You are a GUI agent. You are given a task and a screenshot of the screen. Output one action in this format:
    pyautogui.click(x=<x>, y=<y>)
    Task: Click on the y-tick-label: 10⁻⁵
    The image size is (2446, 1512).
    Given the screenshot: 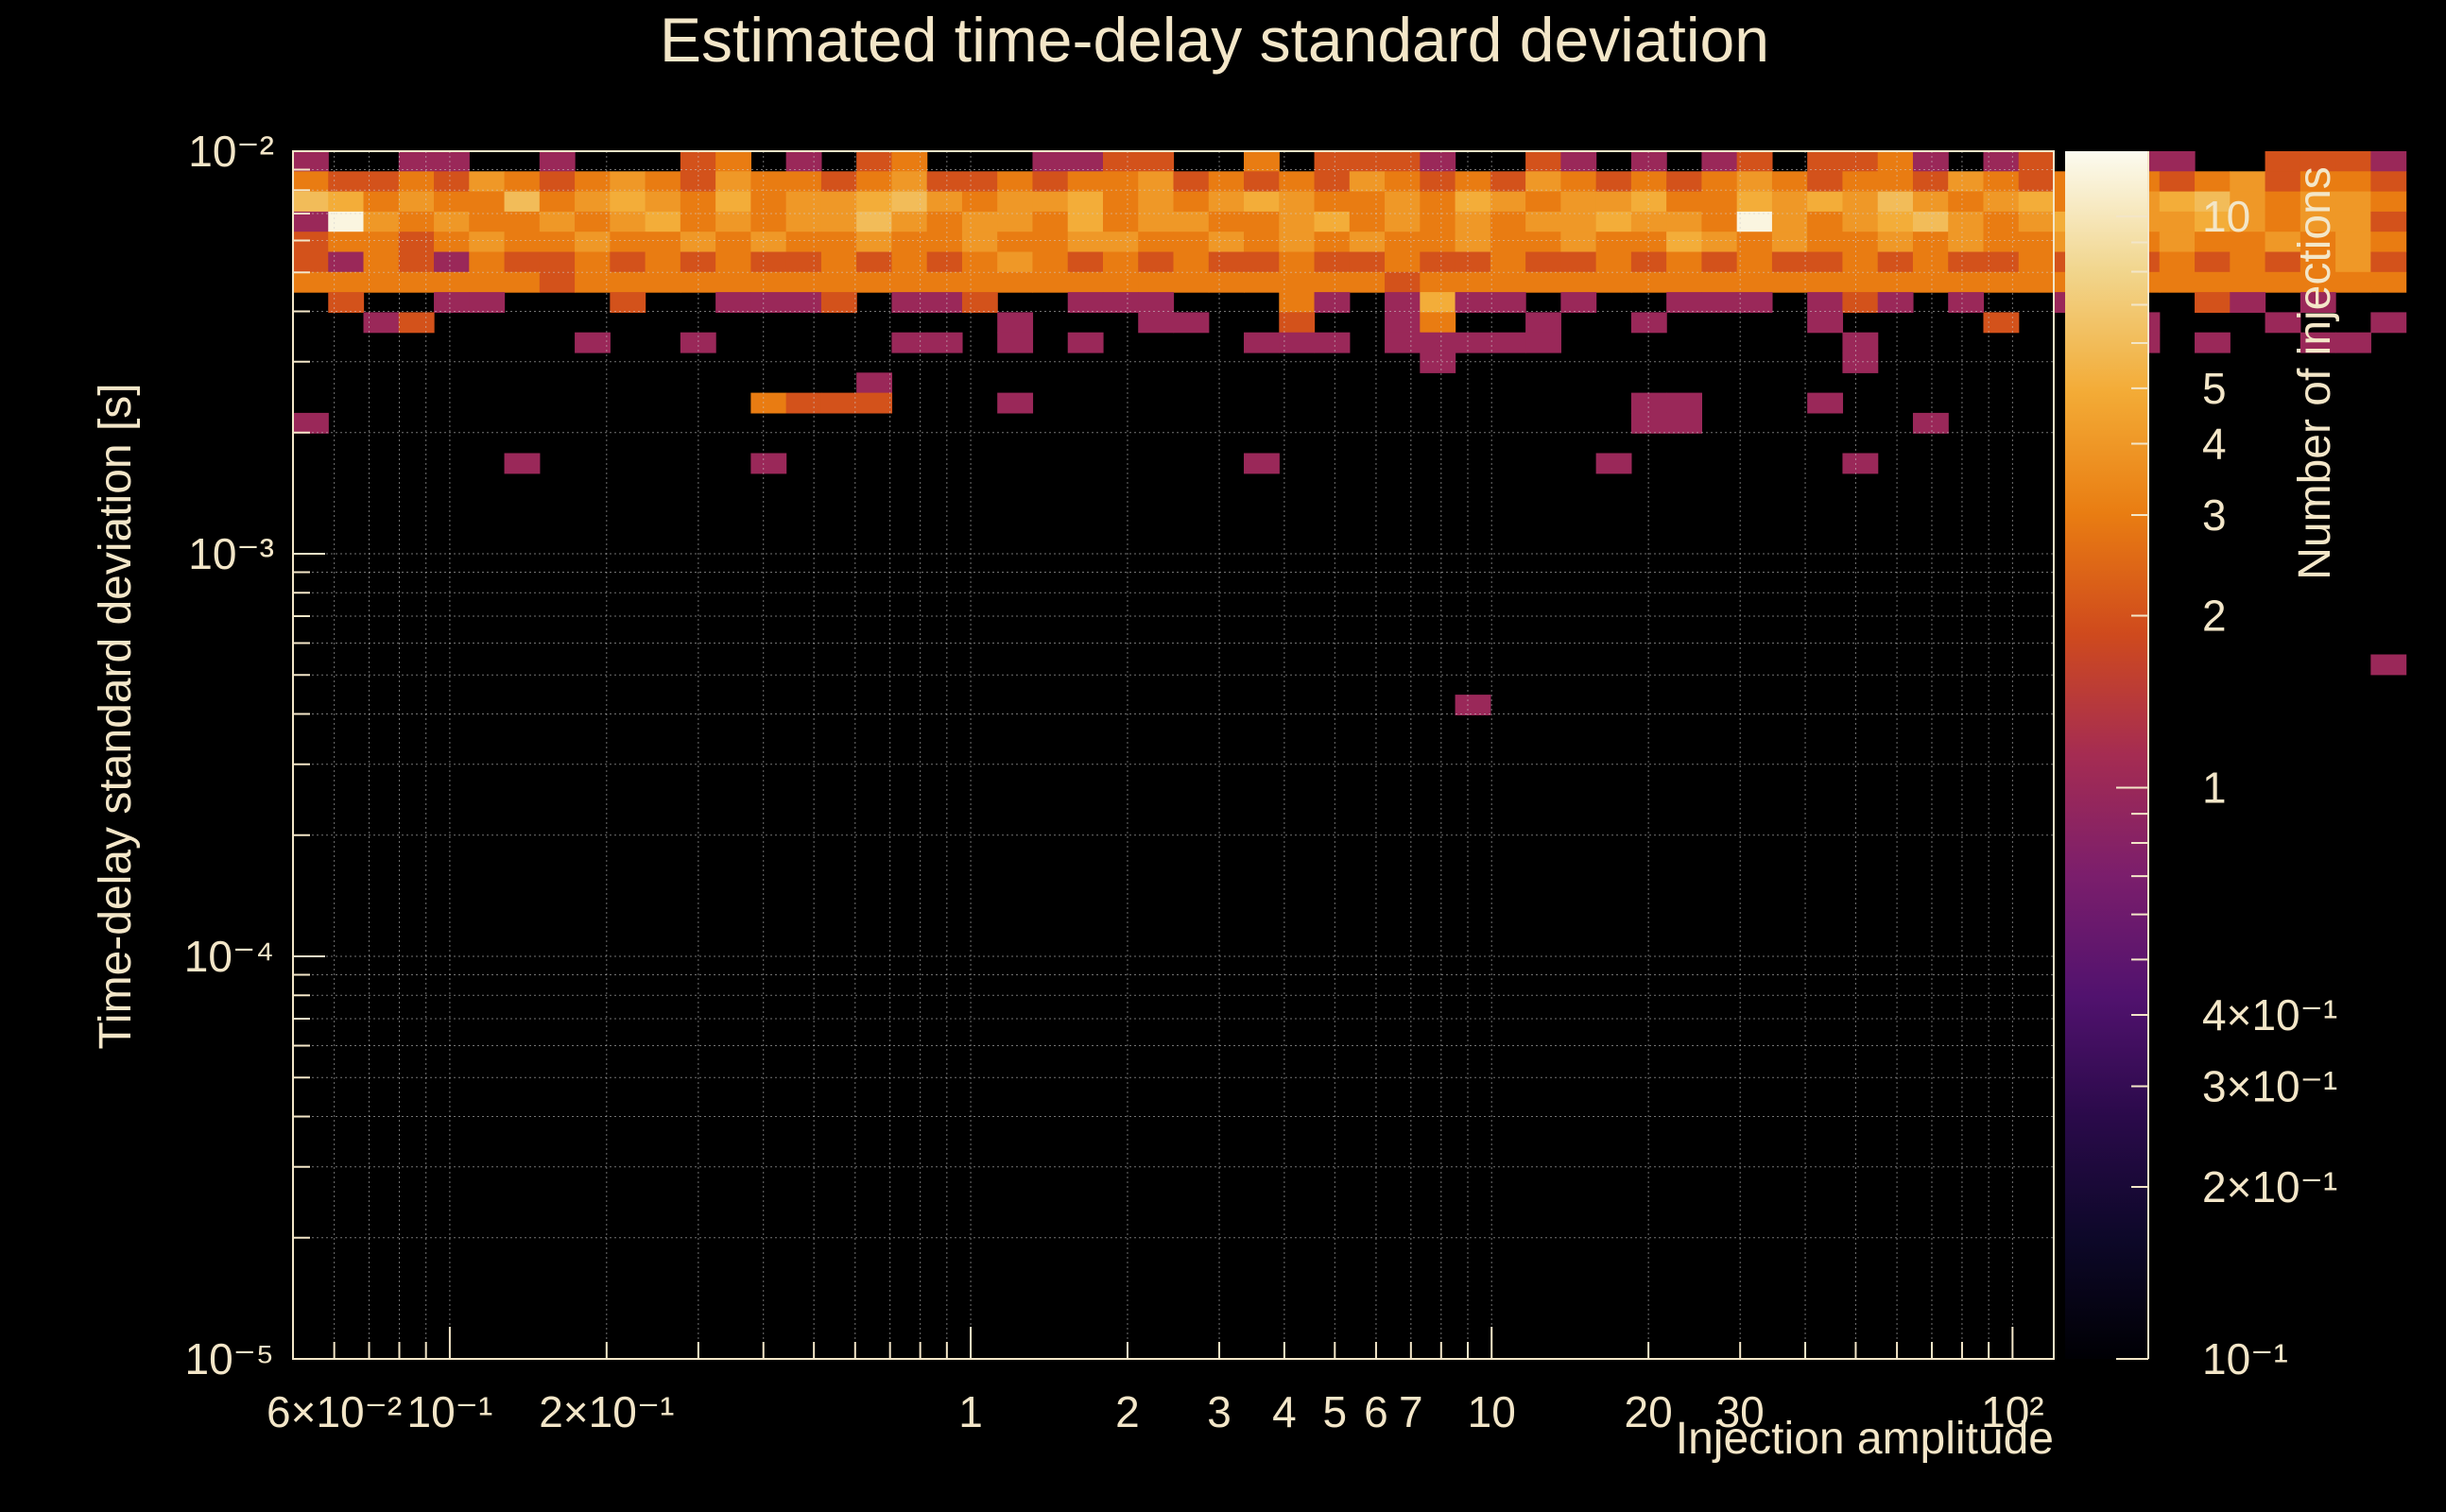 What is the action you would take?
    pyautogui.click(x=229, y=1358)
    